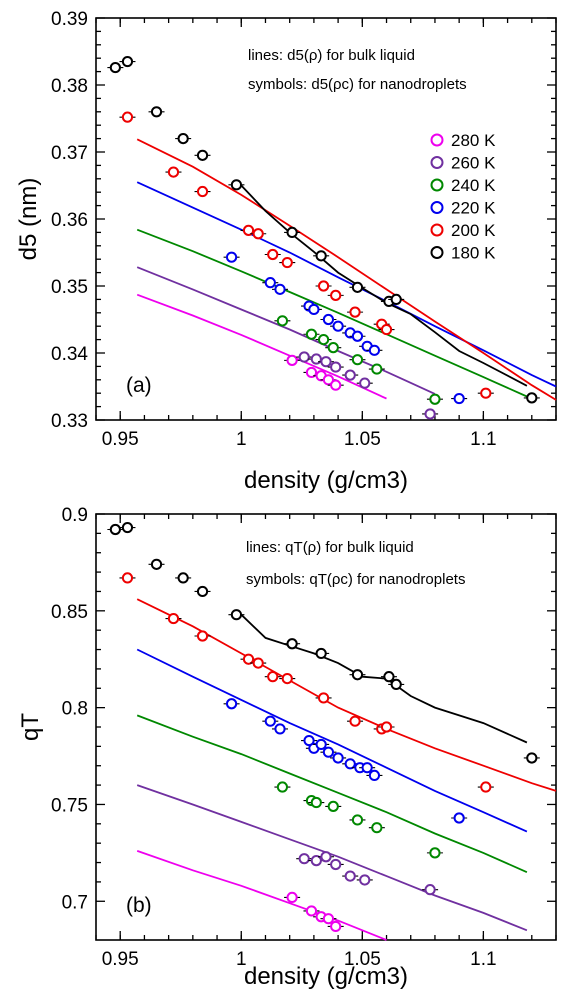 The width and height of the screenshot is (561, 992). What do you see at coordinates (69, 421) in the screenshot?
I see `y-tick-label: 0.33` at bounding box center [69, 421].